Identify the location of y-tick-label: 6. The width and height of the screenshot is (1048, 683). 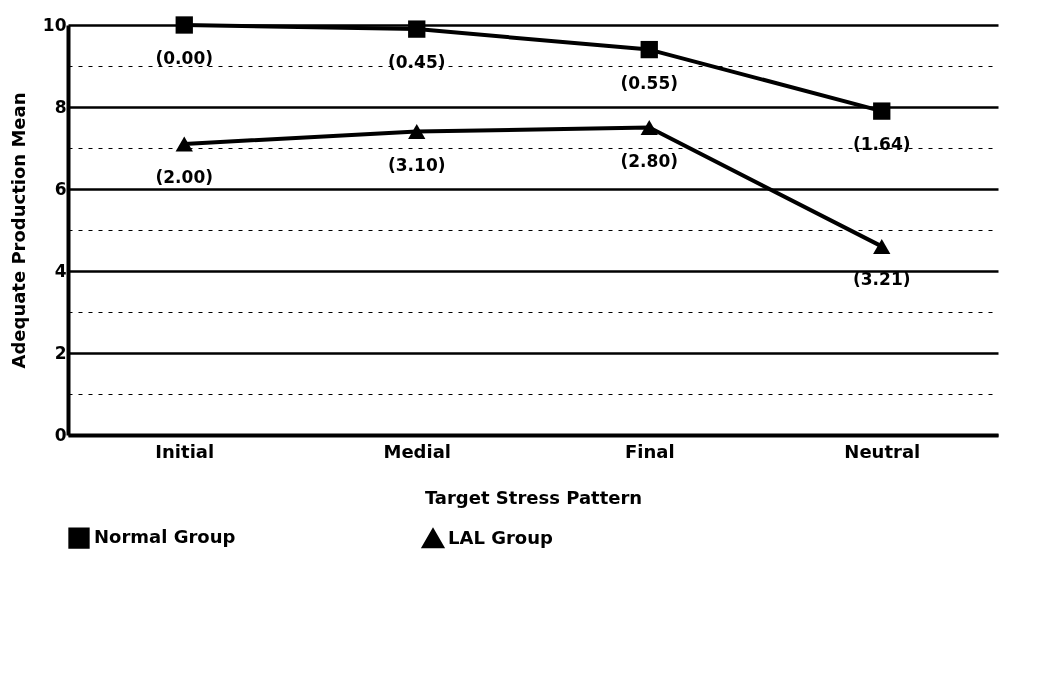
(60, 188).